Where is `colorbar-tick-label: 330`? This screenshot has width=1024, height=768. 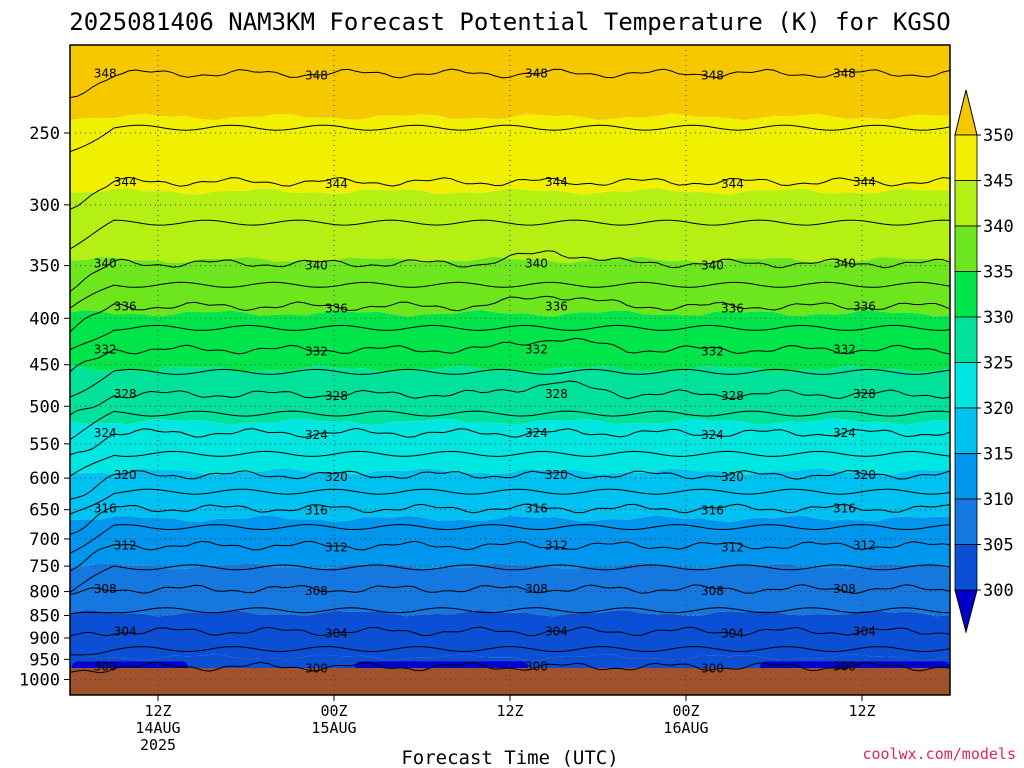
colorbar-tick-label: 330 is located at coordinates (998, 318).